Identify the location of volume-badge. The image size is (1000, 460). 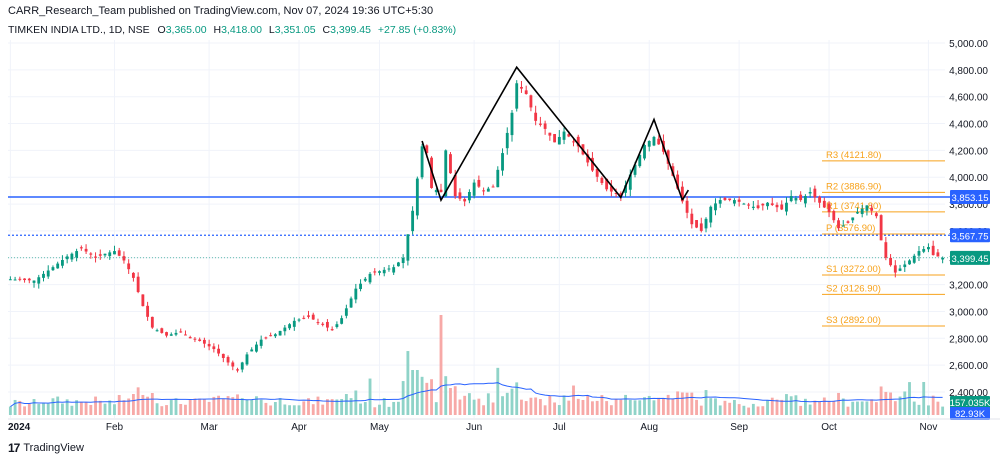
(970, 402).